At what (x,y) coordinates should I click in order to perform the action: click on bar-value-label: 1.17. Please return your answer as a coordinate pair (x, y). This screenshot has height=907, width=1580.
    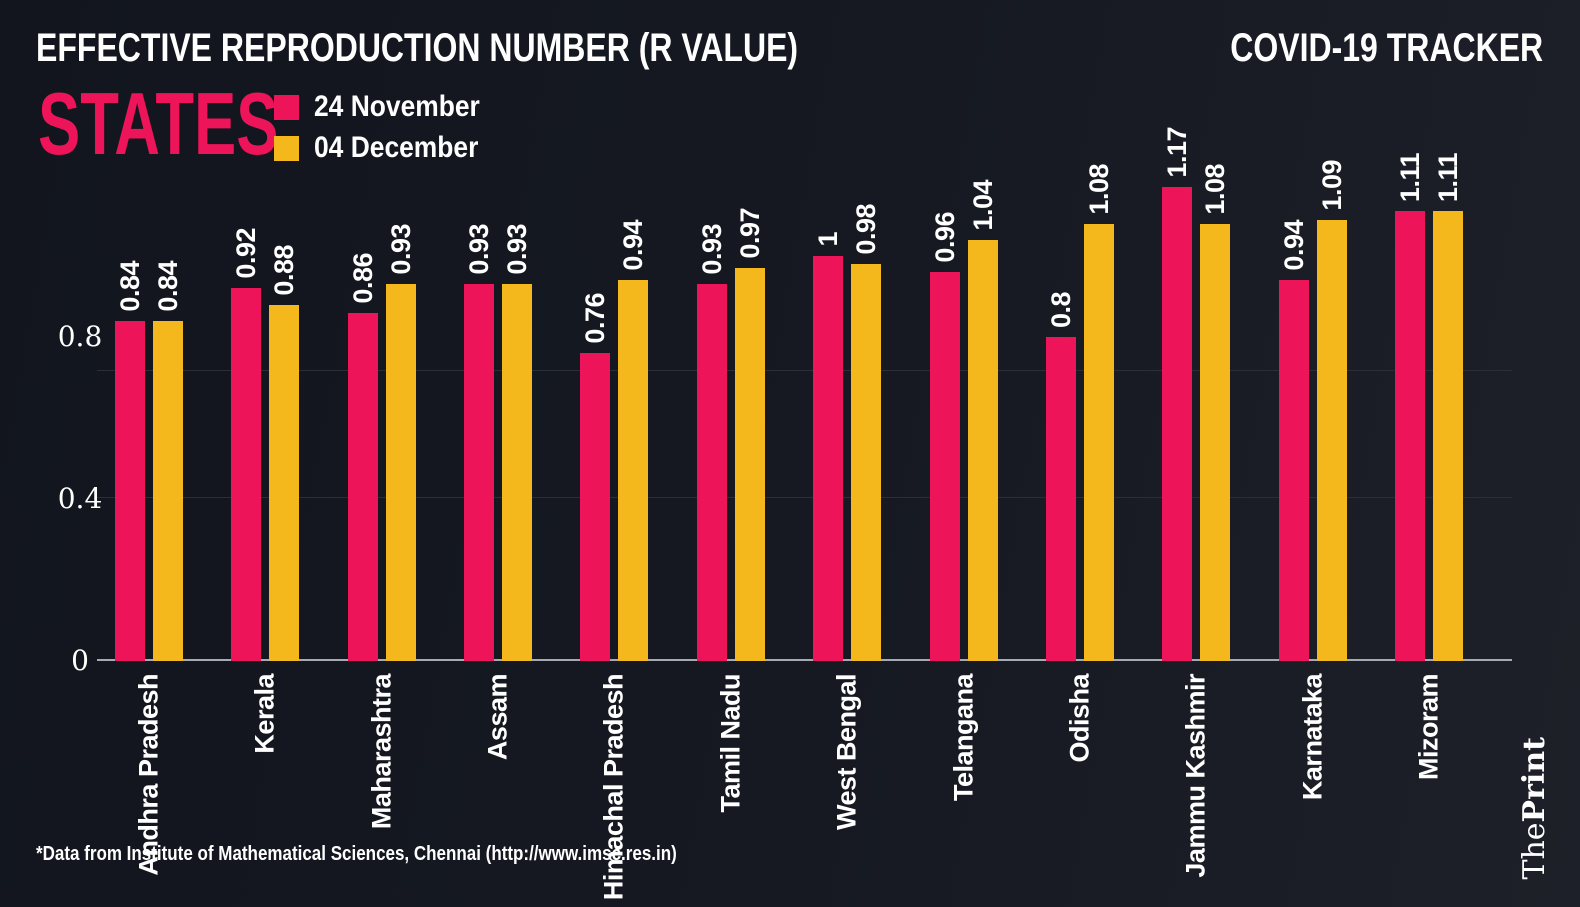
    Looking at the image, I should click on (1177, 152).